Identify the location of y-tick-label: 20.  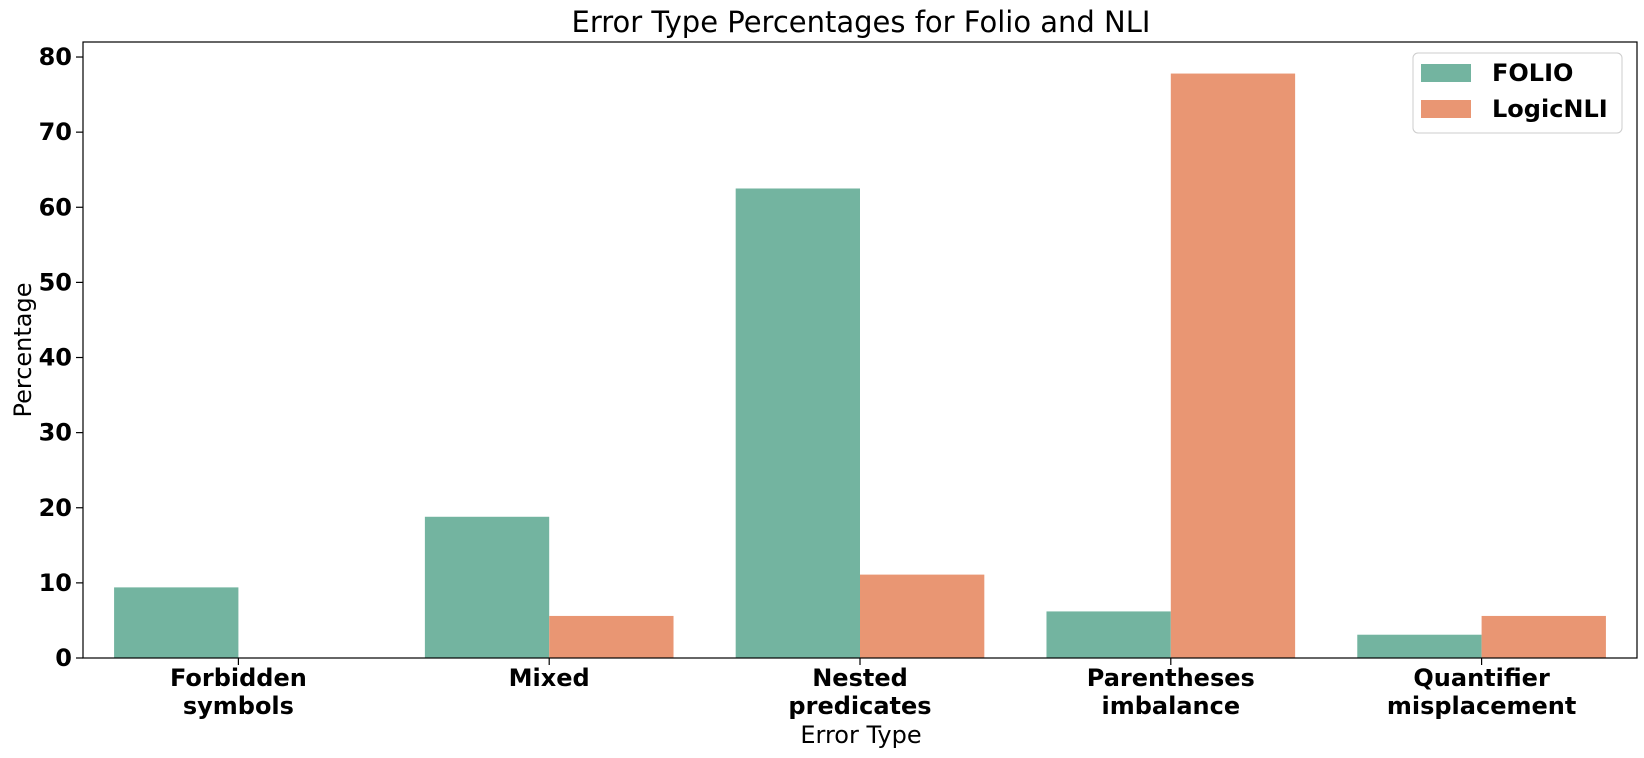
(55, 508).